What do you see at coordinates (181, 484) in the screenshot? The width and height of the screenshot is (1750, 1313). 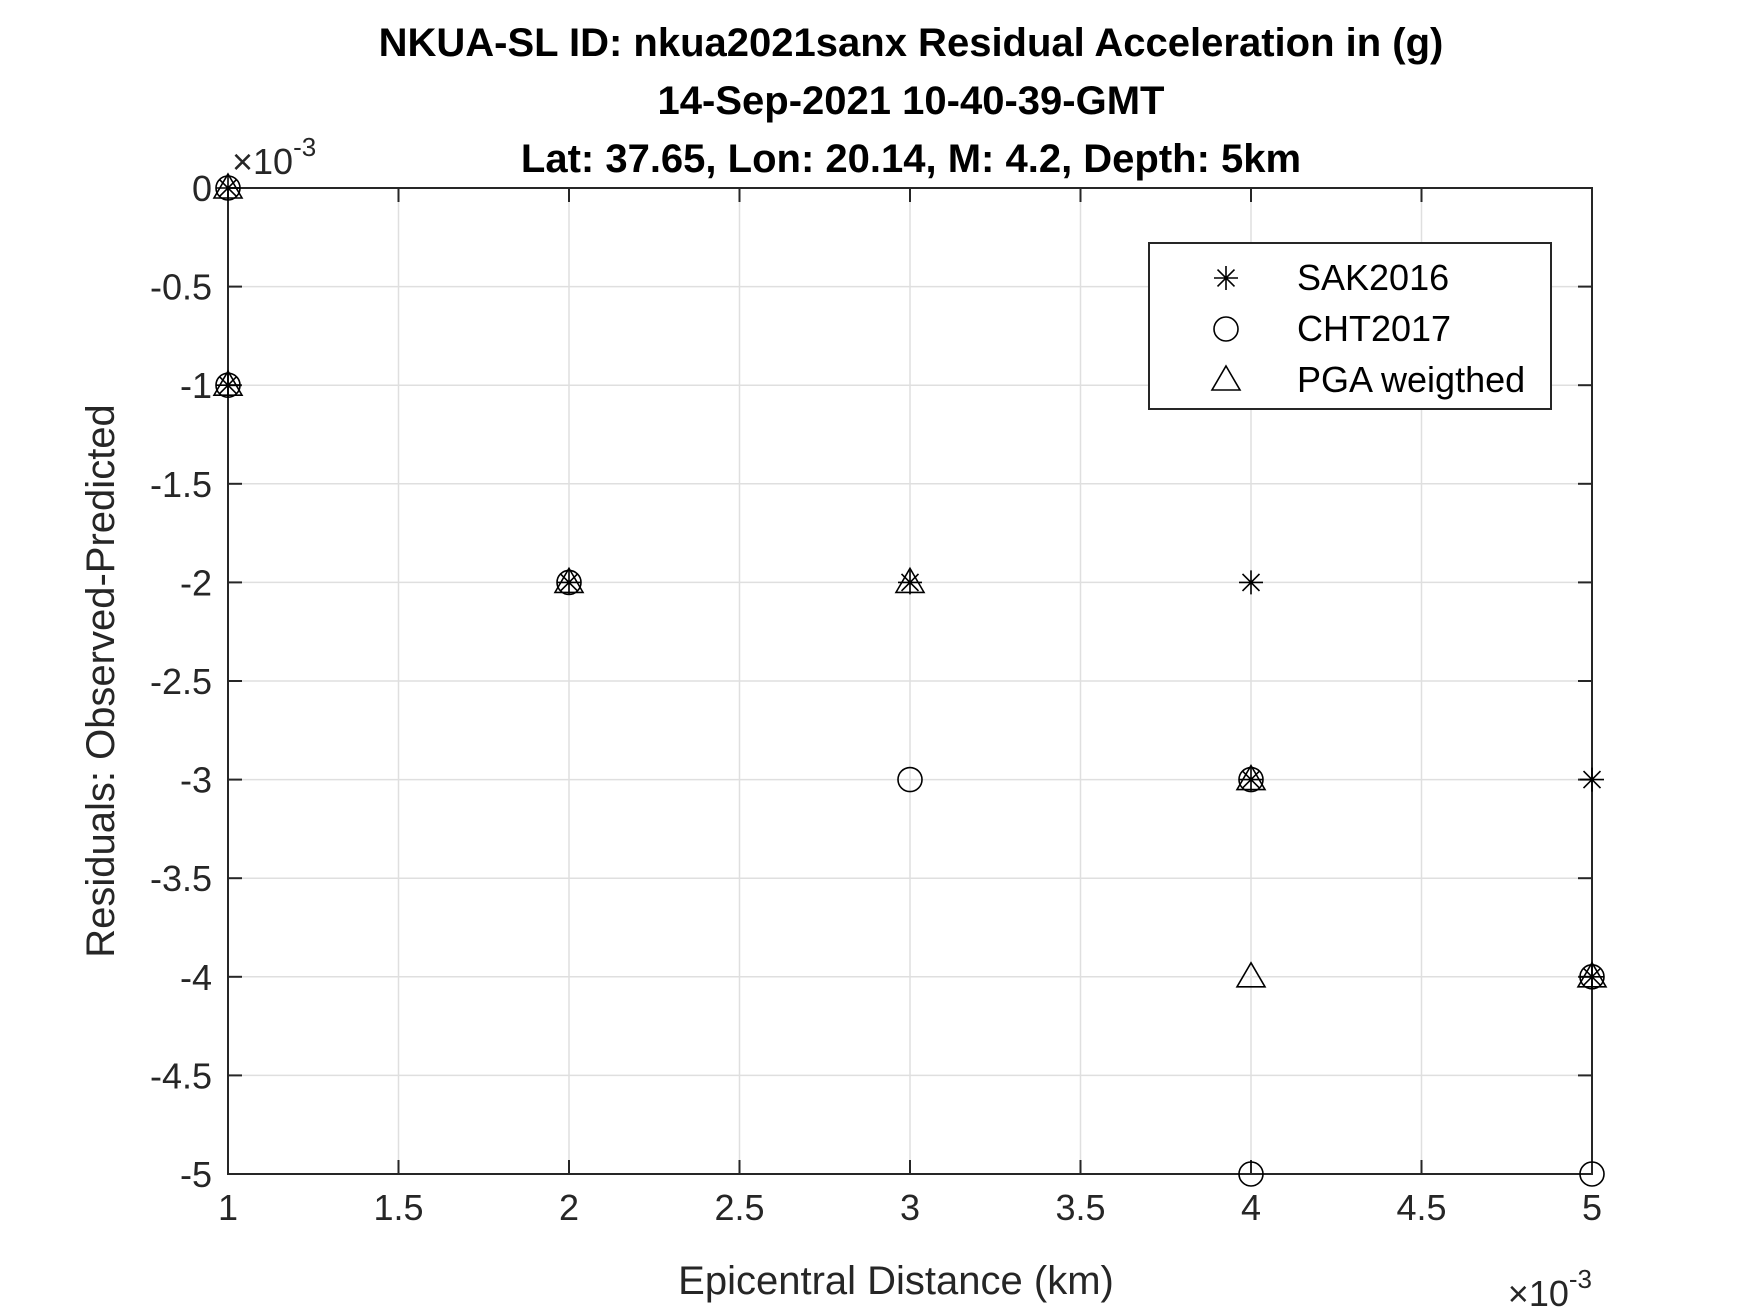 I see `y-tick-label: -1.5` at bounding box center [181, 484].